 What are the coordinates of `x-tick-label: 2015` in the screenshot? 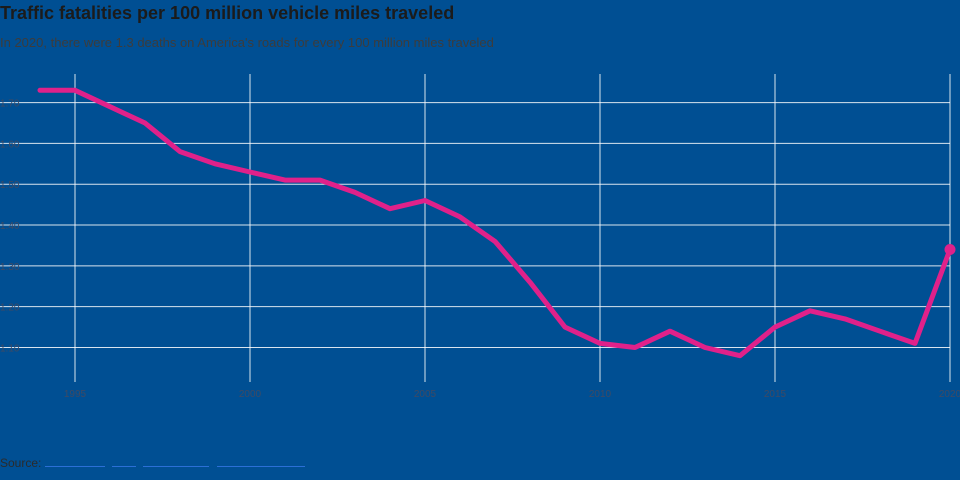 It's located at (775, 394).